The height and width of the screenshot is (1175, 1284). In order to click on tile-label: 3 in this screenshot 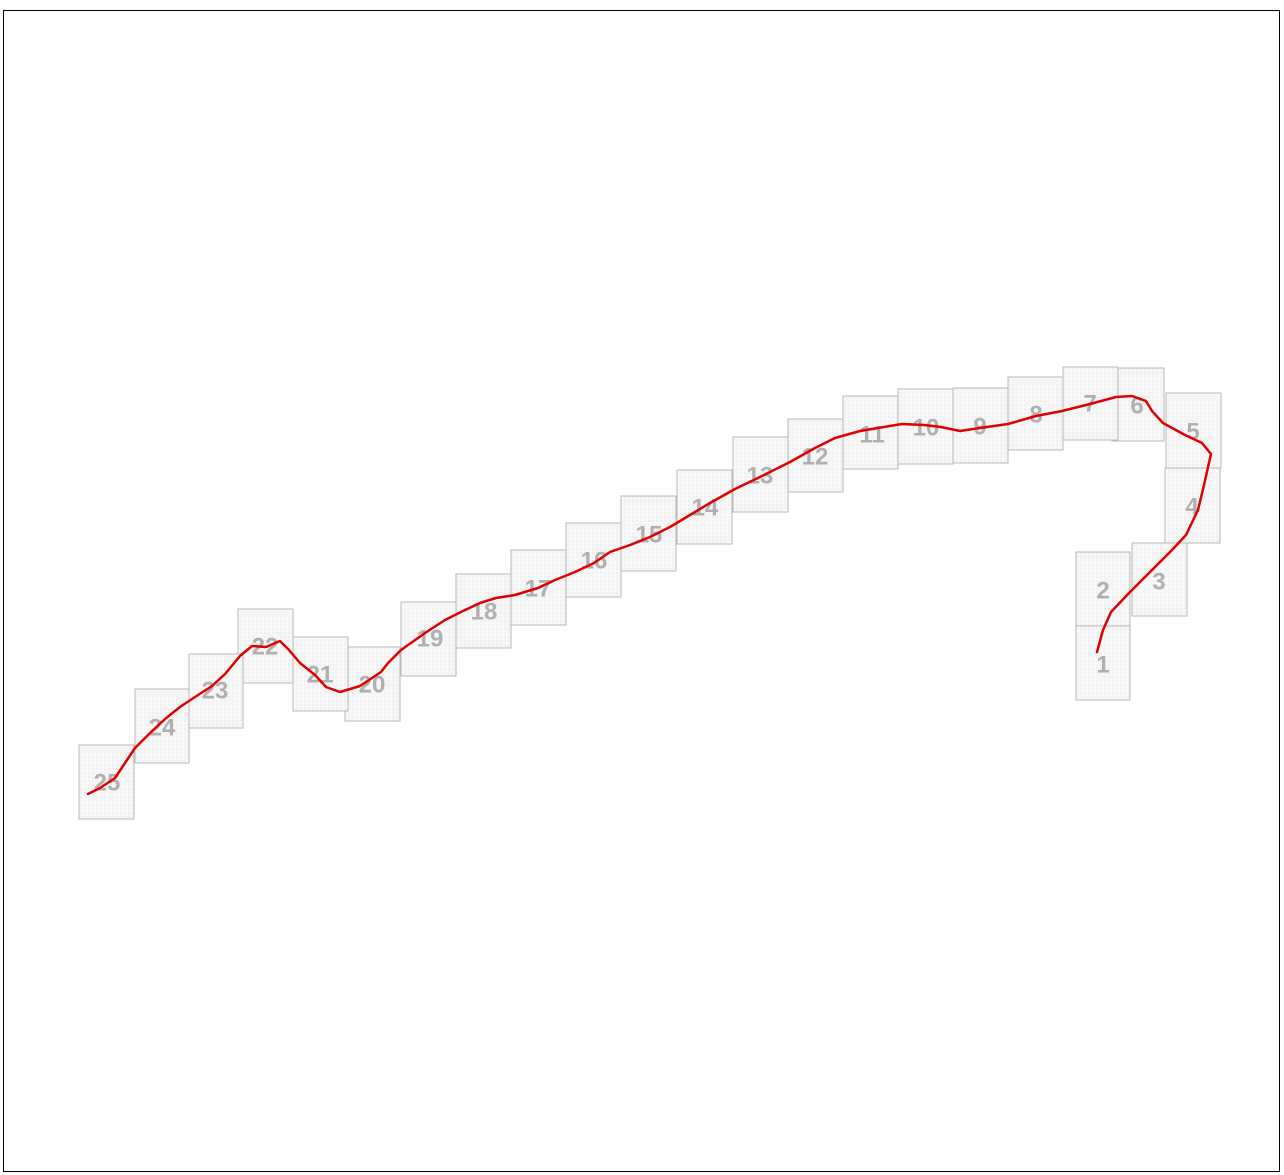, I will do `click(1158, 581)`.